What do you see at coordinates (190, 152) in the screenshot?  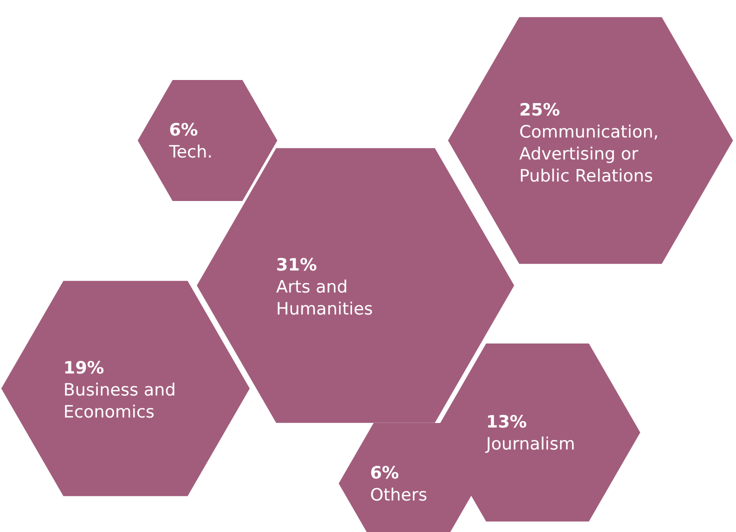 I see `category-label: Tech.` at bounding box center [190, 152].